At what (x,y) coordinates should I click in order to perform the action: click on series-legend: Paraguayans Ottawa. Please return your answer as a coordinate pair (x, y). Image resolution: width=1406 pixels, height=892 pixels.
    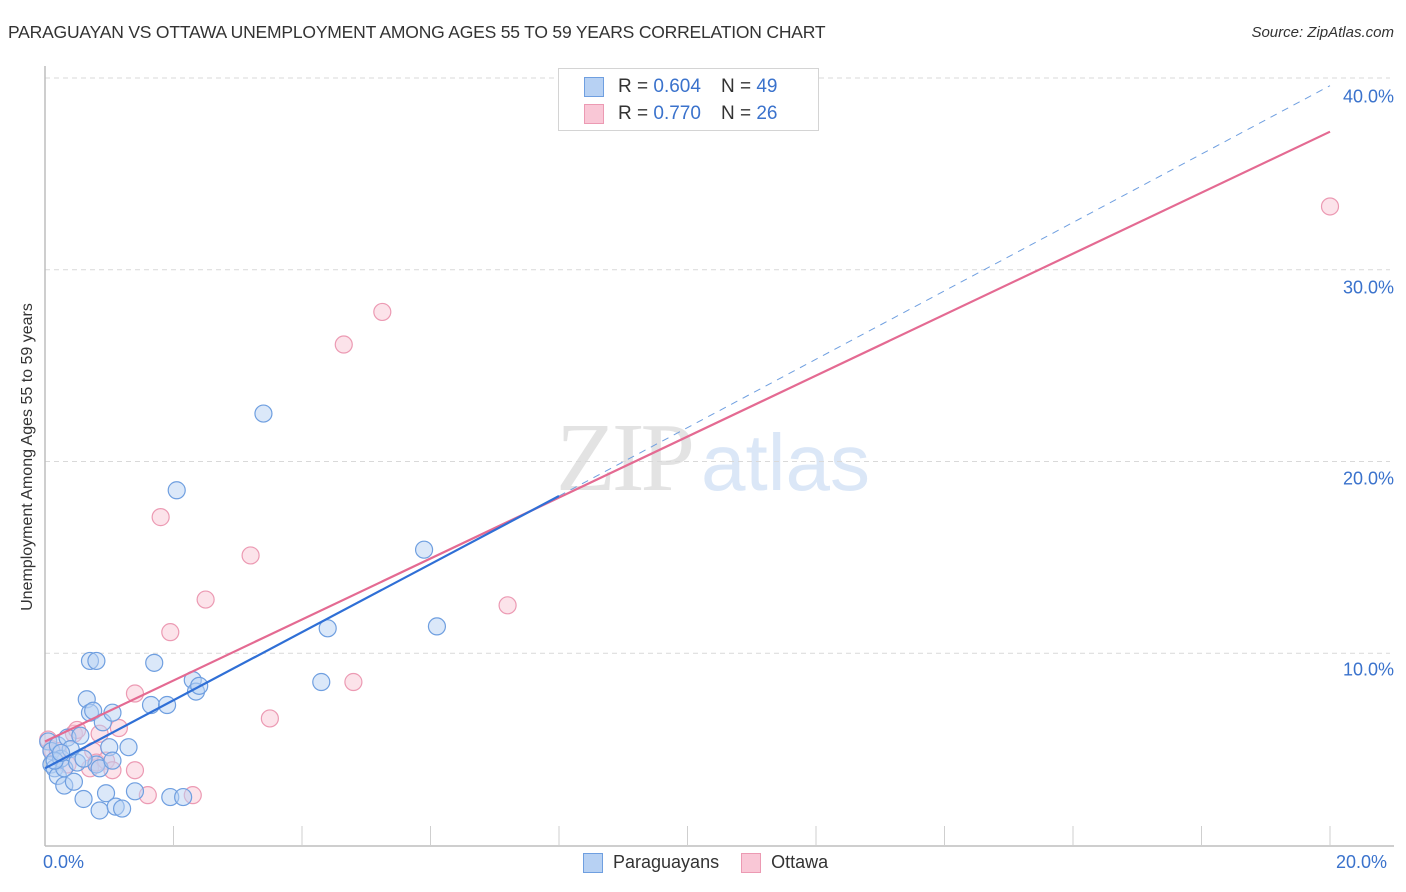
    Looking at the image, I should click on (716, 862).